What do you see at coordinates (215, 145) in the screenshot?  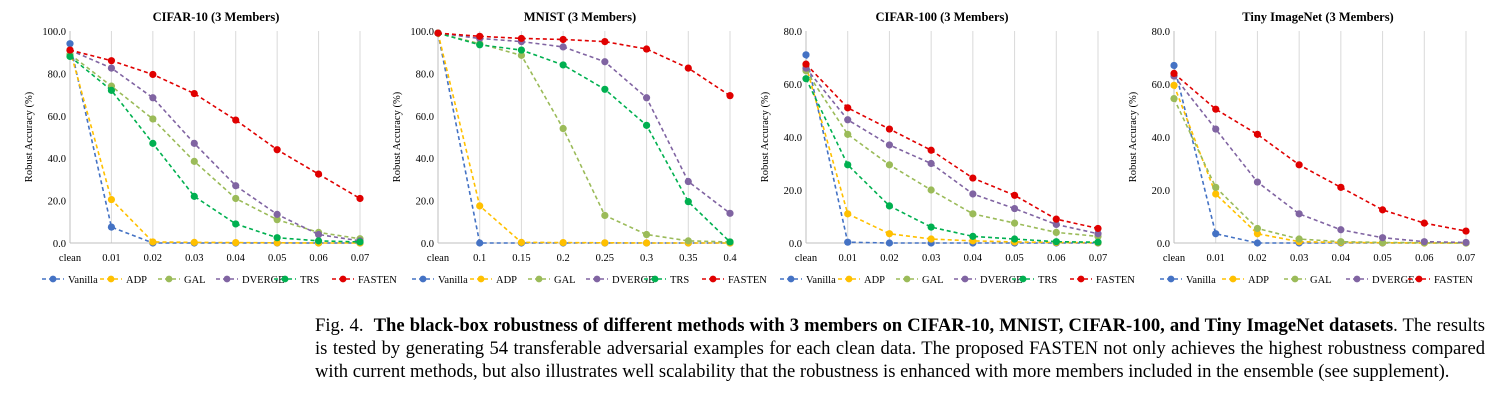 I see `series-line-dverge` at bounding box center [215, 145].